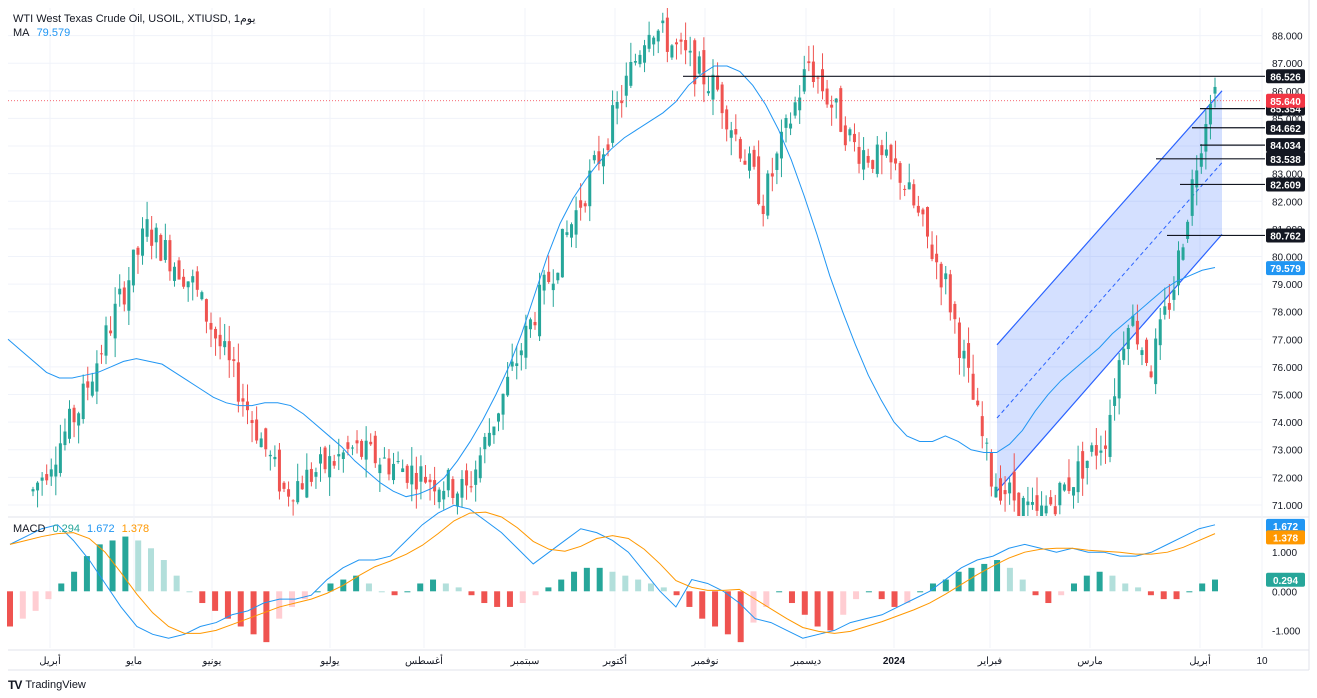  Describe the element at coordinates (53, 33) in the screenshot. I see `ma-legend-value: 79.579` at that location.